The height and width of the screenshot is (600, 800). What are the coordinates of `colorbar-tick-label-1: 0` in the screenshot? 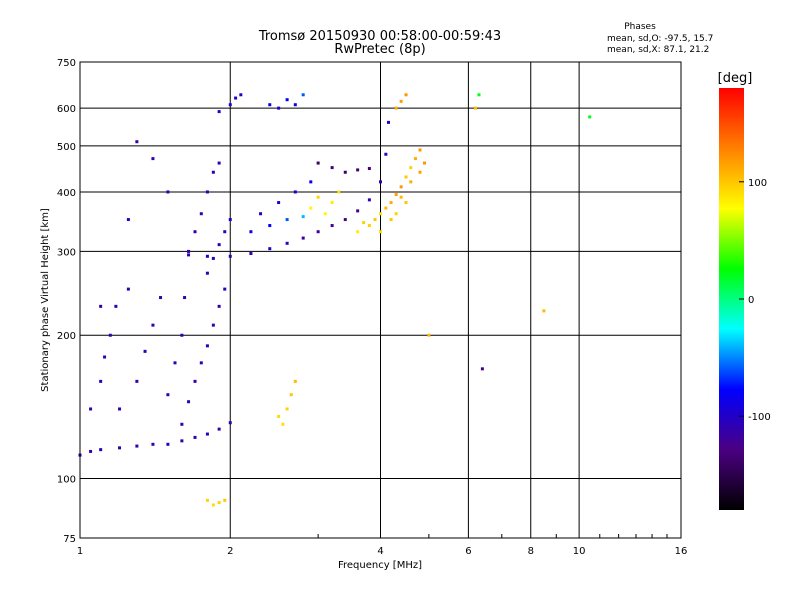 It's located at (751, 300).